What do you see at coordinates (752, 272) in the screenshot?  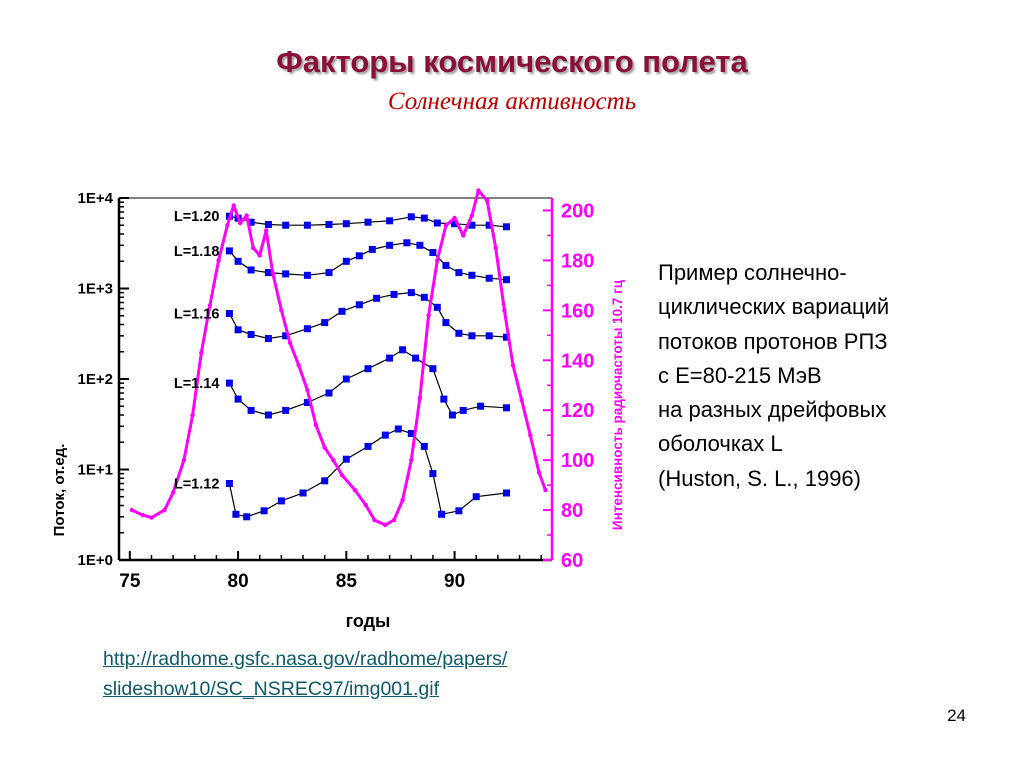 I see `description-line: Пример солнечно-` at bounding box center [752, 272].